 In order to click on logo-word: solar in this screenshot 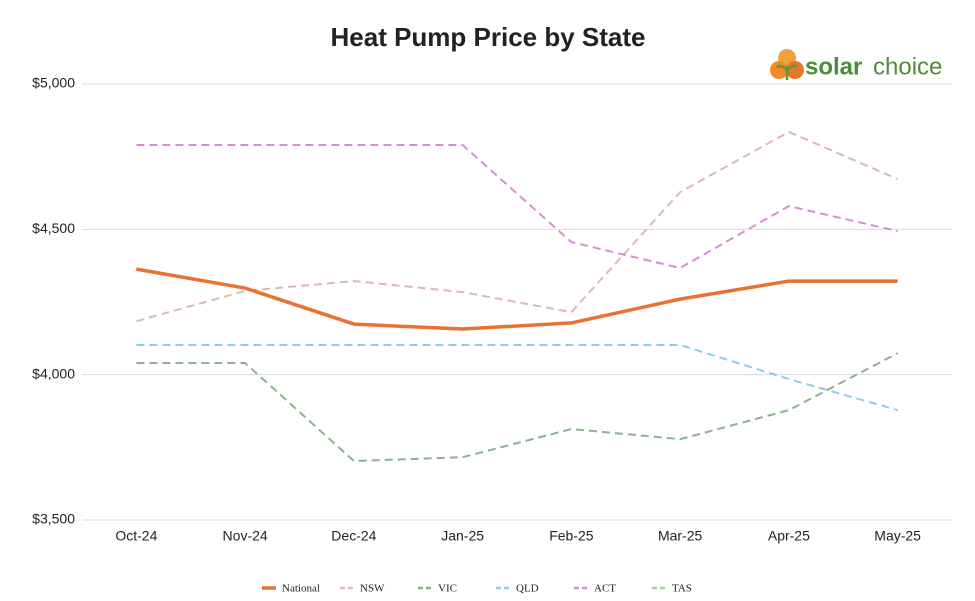, I will do `click(833, 66)`.